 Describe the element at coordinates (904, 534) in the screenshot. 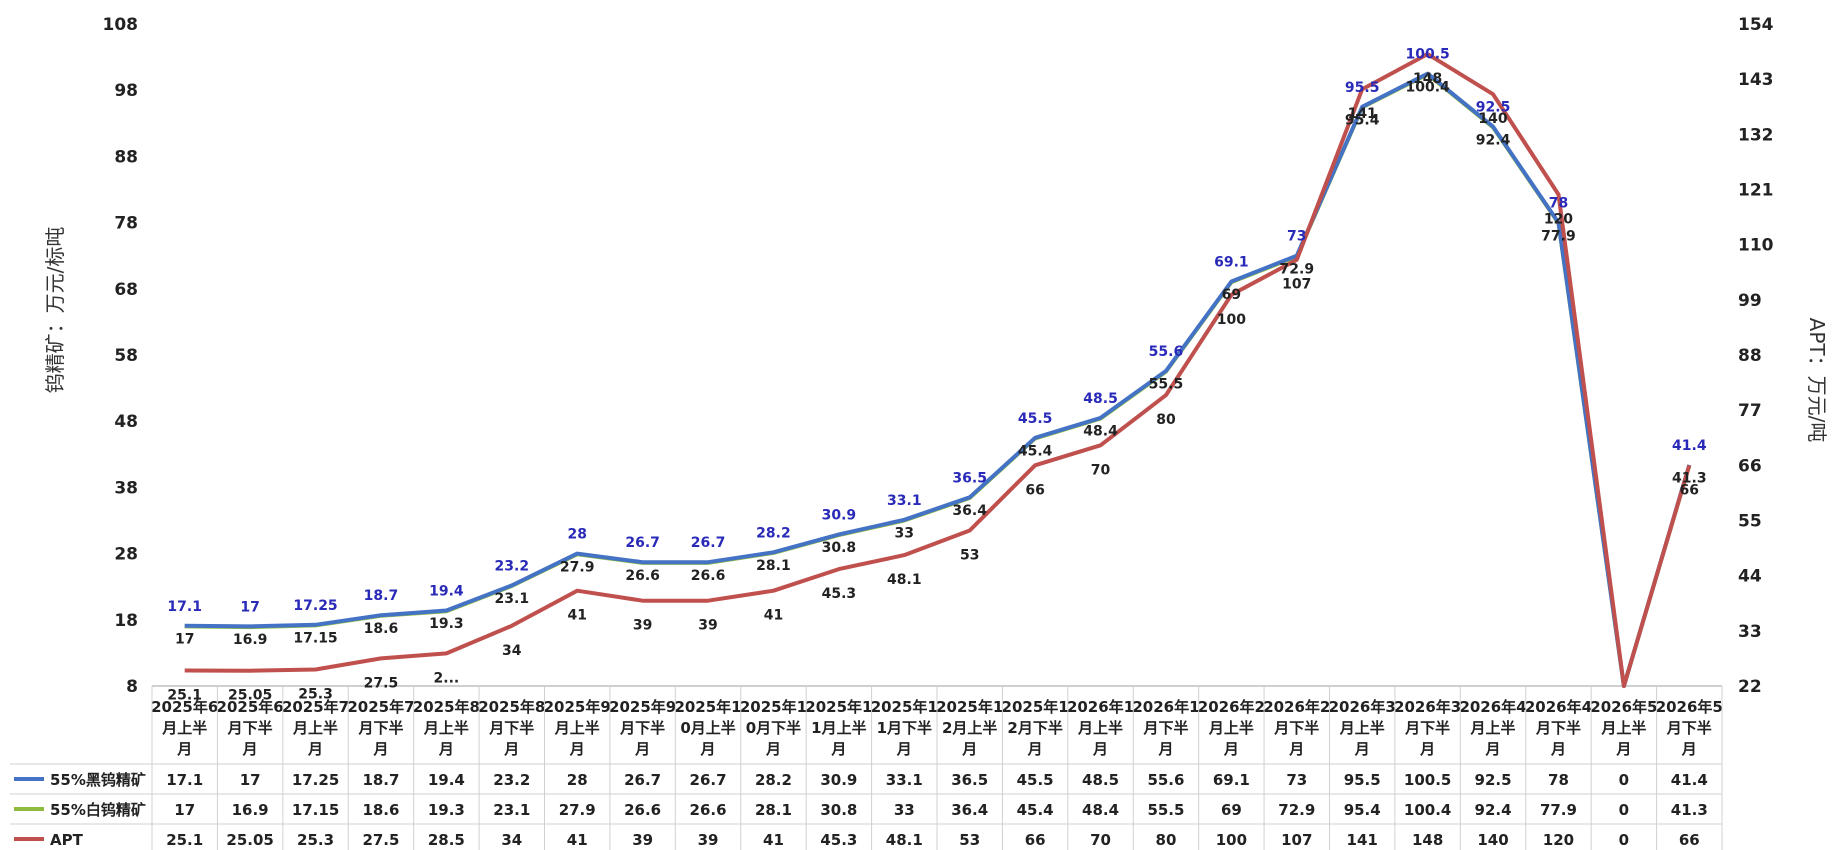

I see `data-label: 33` at that location.